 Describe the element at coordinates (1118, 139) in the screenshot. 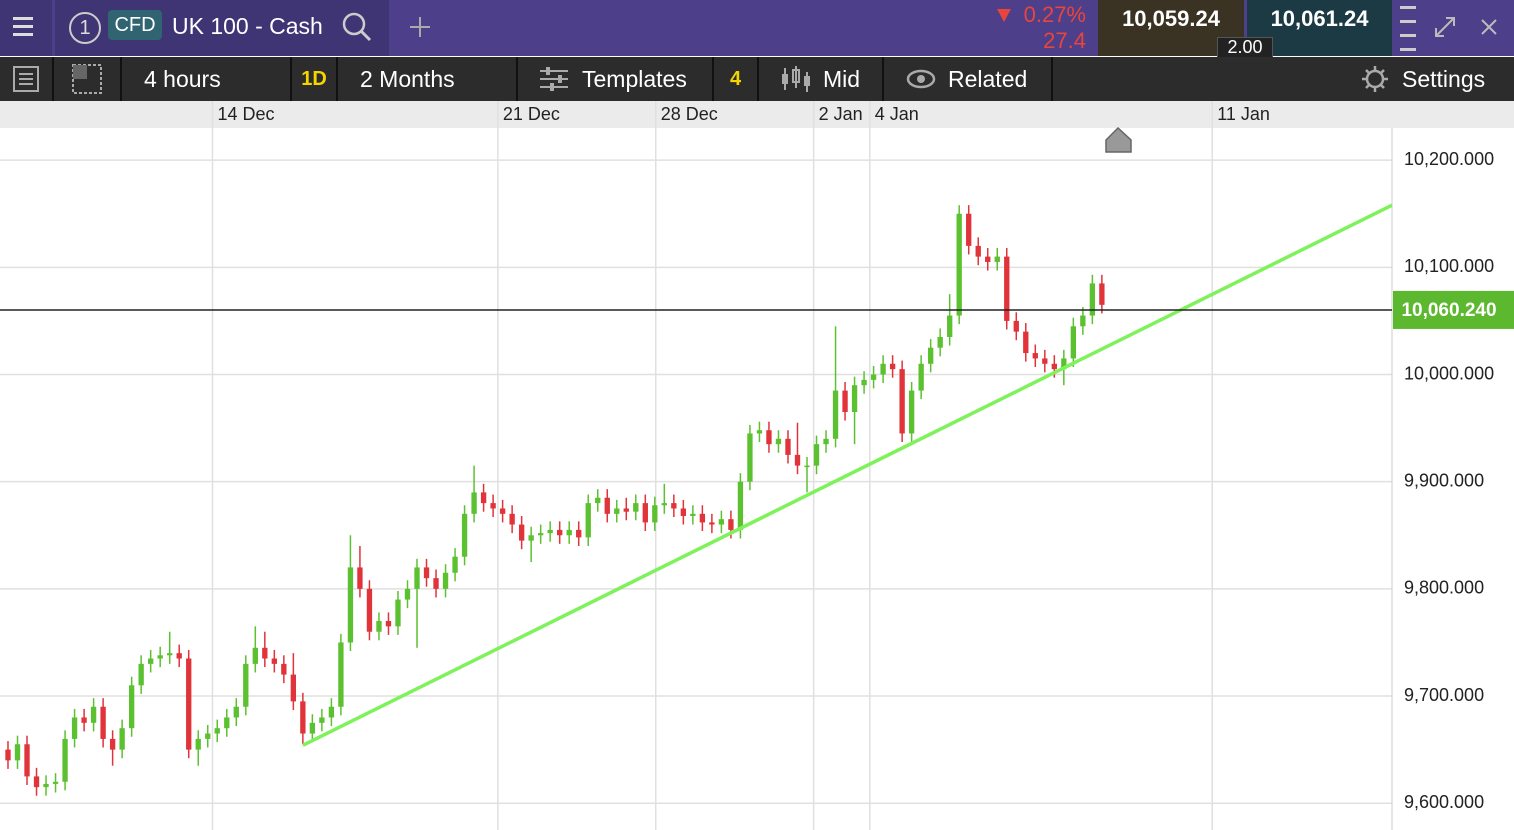

I see `home-marker` at that location.